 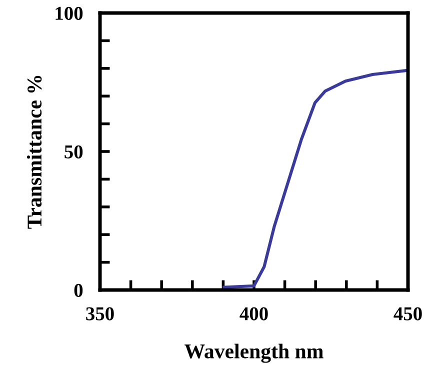 I want to click on y-tick-label: 50, so click(x=73, y=151).